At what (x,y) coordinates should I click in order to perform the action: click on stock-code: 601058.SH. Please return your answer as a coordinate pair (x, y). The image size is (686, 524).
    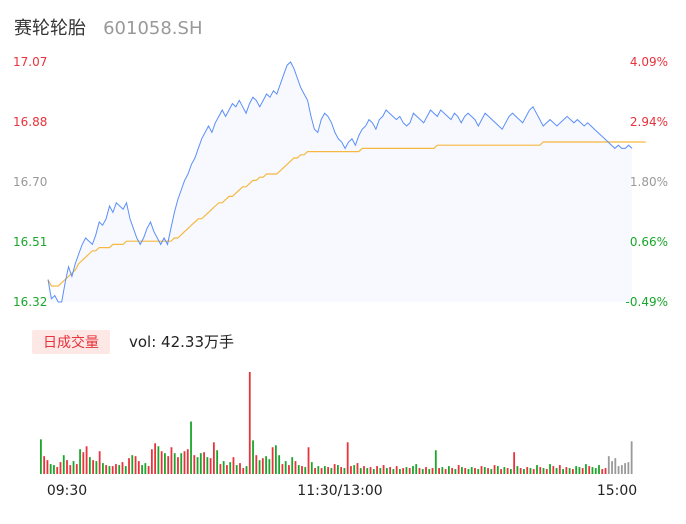
    Looking at the image, I should click on (153, 28).